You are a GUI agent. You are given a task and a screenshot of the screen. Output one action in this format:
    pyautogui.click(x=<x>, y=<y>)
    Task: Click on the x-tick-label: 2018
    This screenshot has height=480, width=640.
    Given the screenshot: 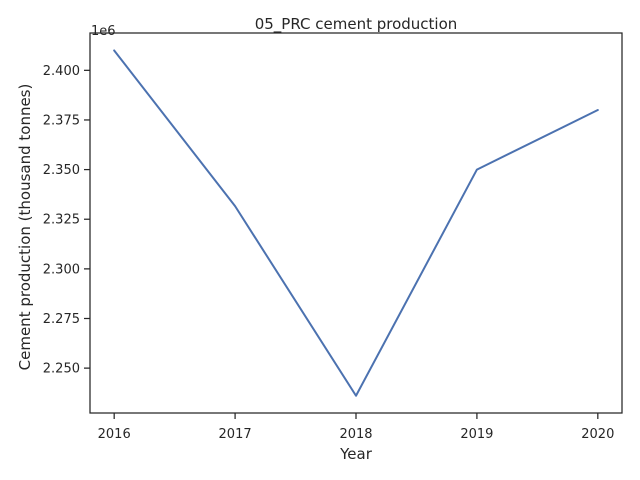 What is the action you would take?
    pyautogui.click(x=355, y=434)
    